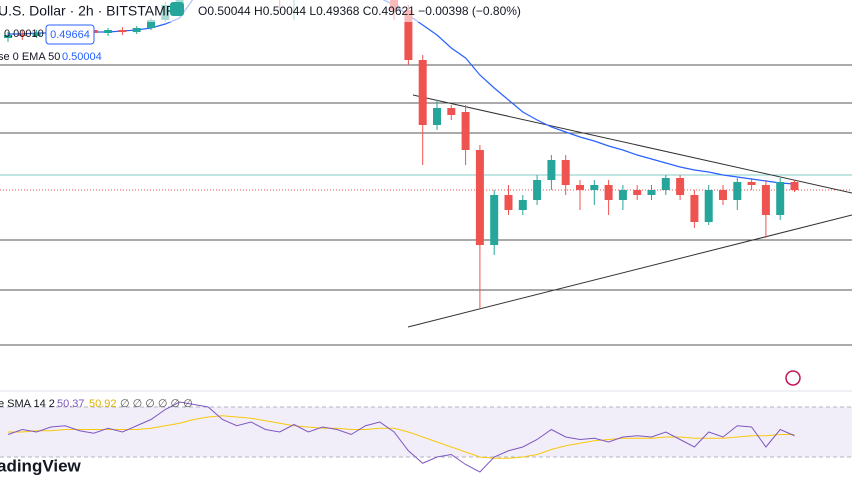  I want to click on alert-icon, so click(793, 378).